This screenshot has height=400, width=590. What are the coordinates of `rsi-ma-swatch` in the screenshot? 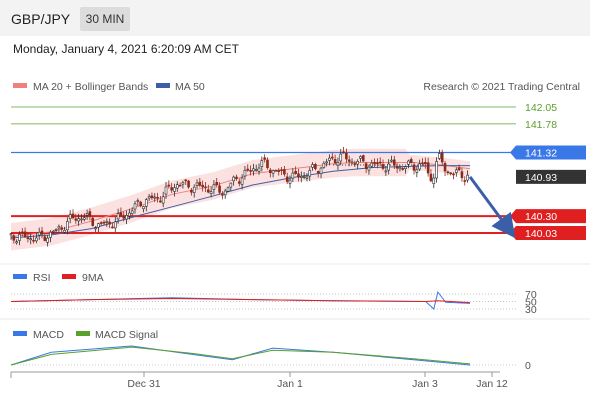 It's located at (69, 276).